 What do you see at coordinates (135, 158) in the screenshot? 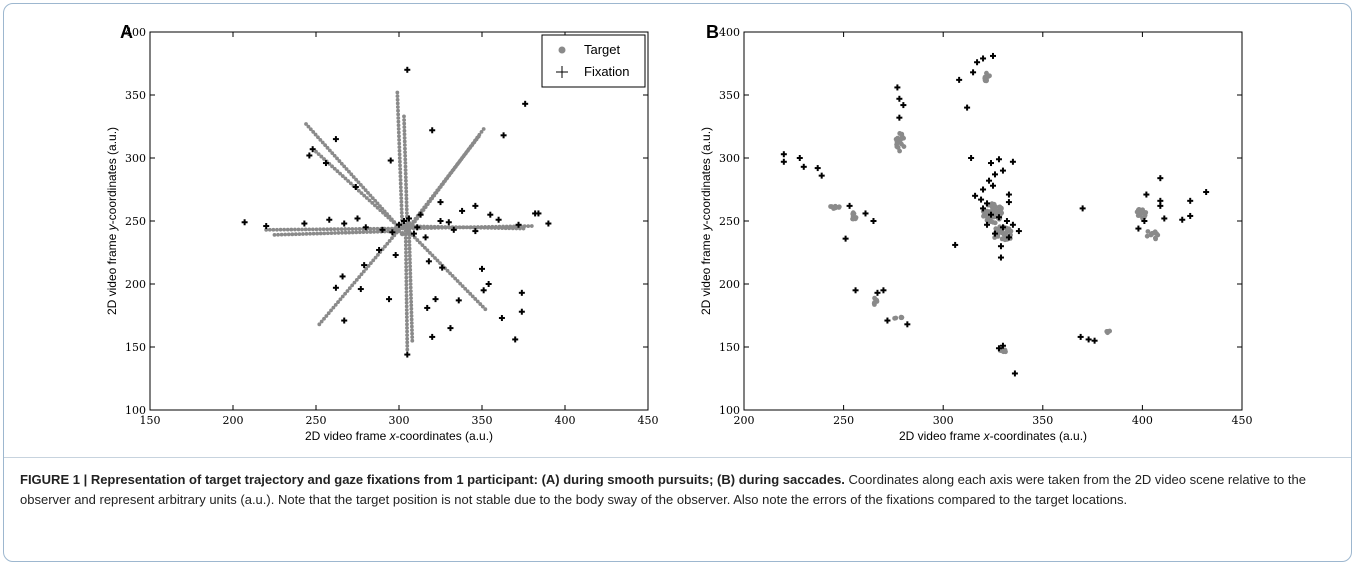
I see `y-tick-label: 300` at bounding box center [135, 158].